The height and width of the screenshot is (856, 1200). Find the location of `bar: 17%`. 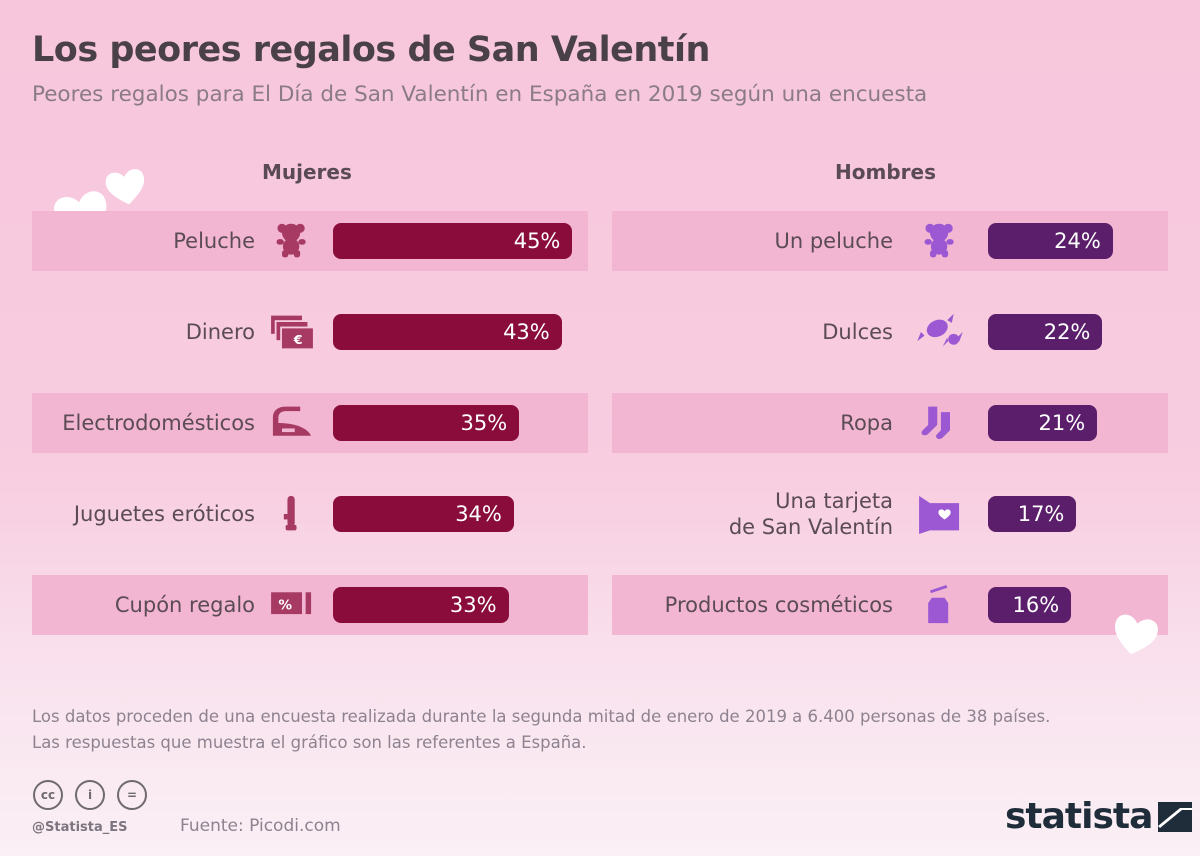

bar: 17% is located at coordinates (1032, 514).